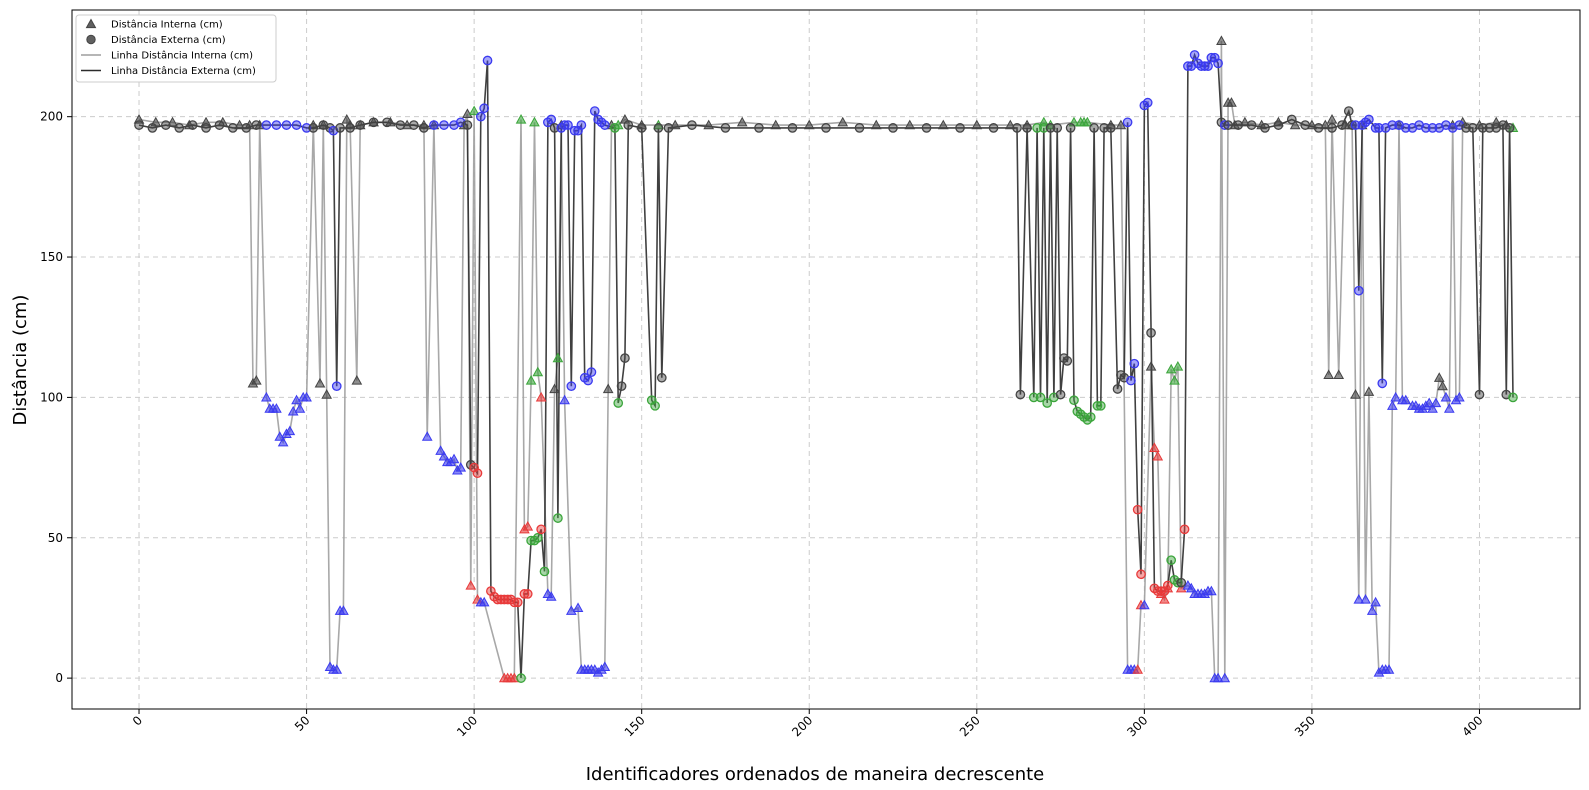 The width and height of the screenshot is (1589, 790). I want to click on x-tick-label: 50, so click(302, 723).